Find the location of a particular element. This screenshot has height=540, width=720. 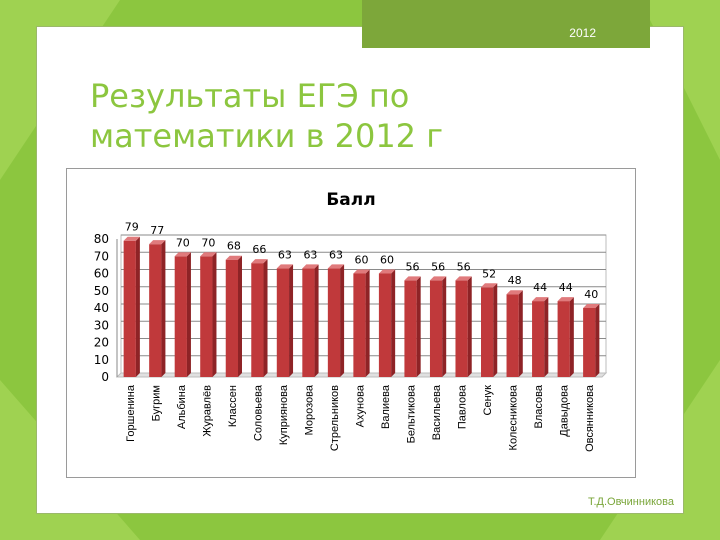

data-label: 66 is located at coordinates (259, 249).